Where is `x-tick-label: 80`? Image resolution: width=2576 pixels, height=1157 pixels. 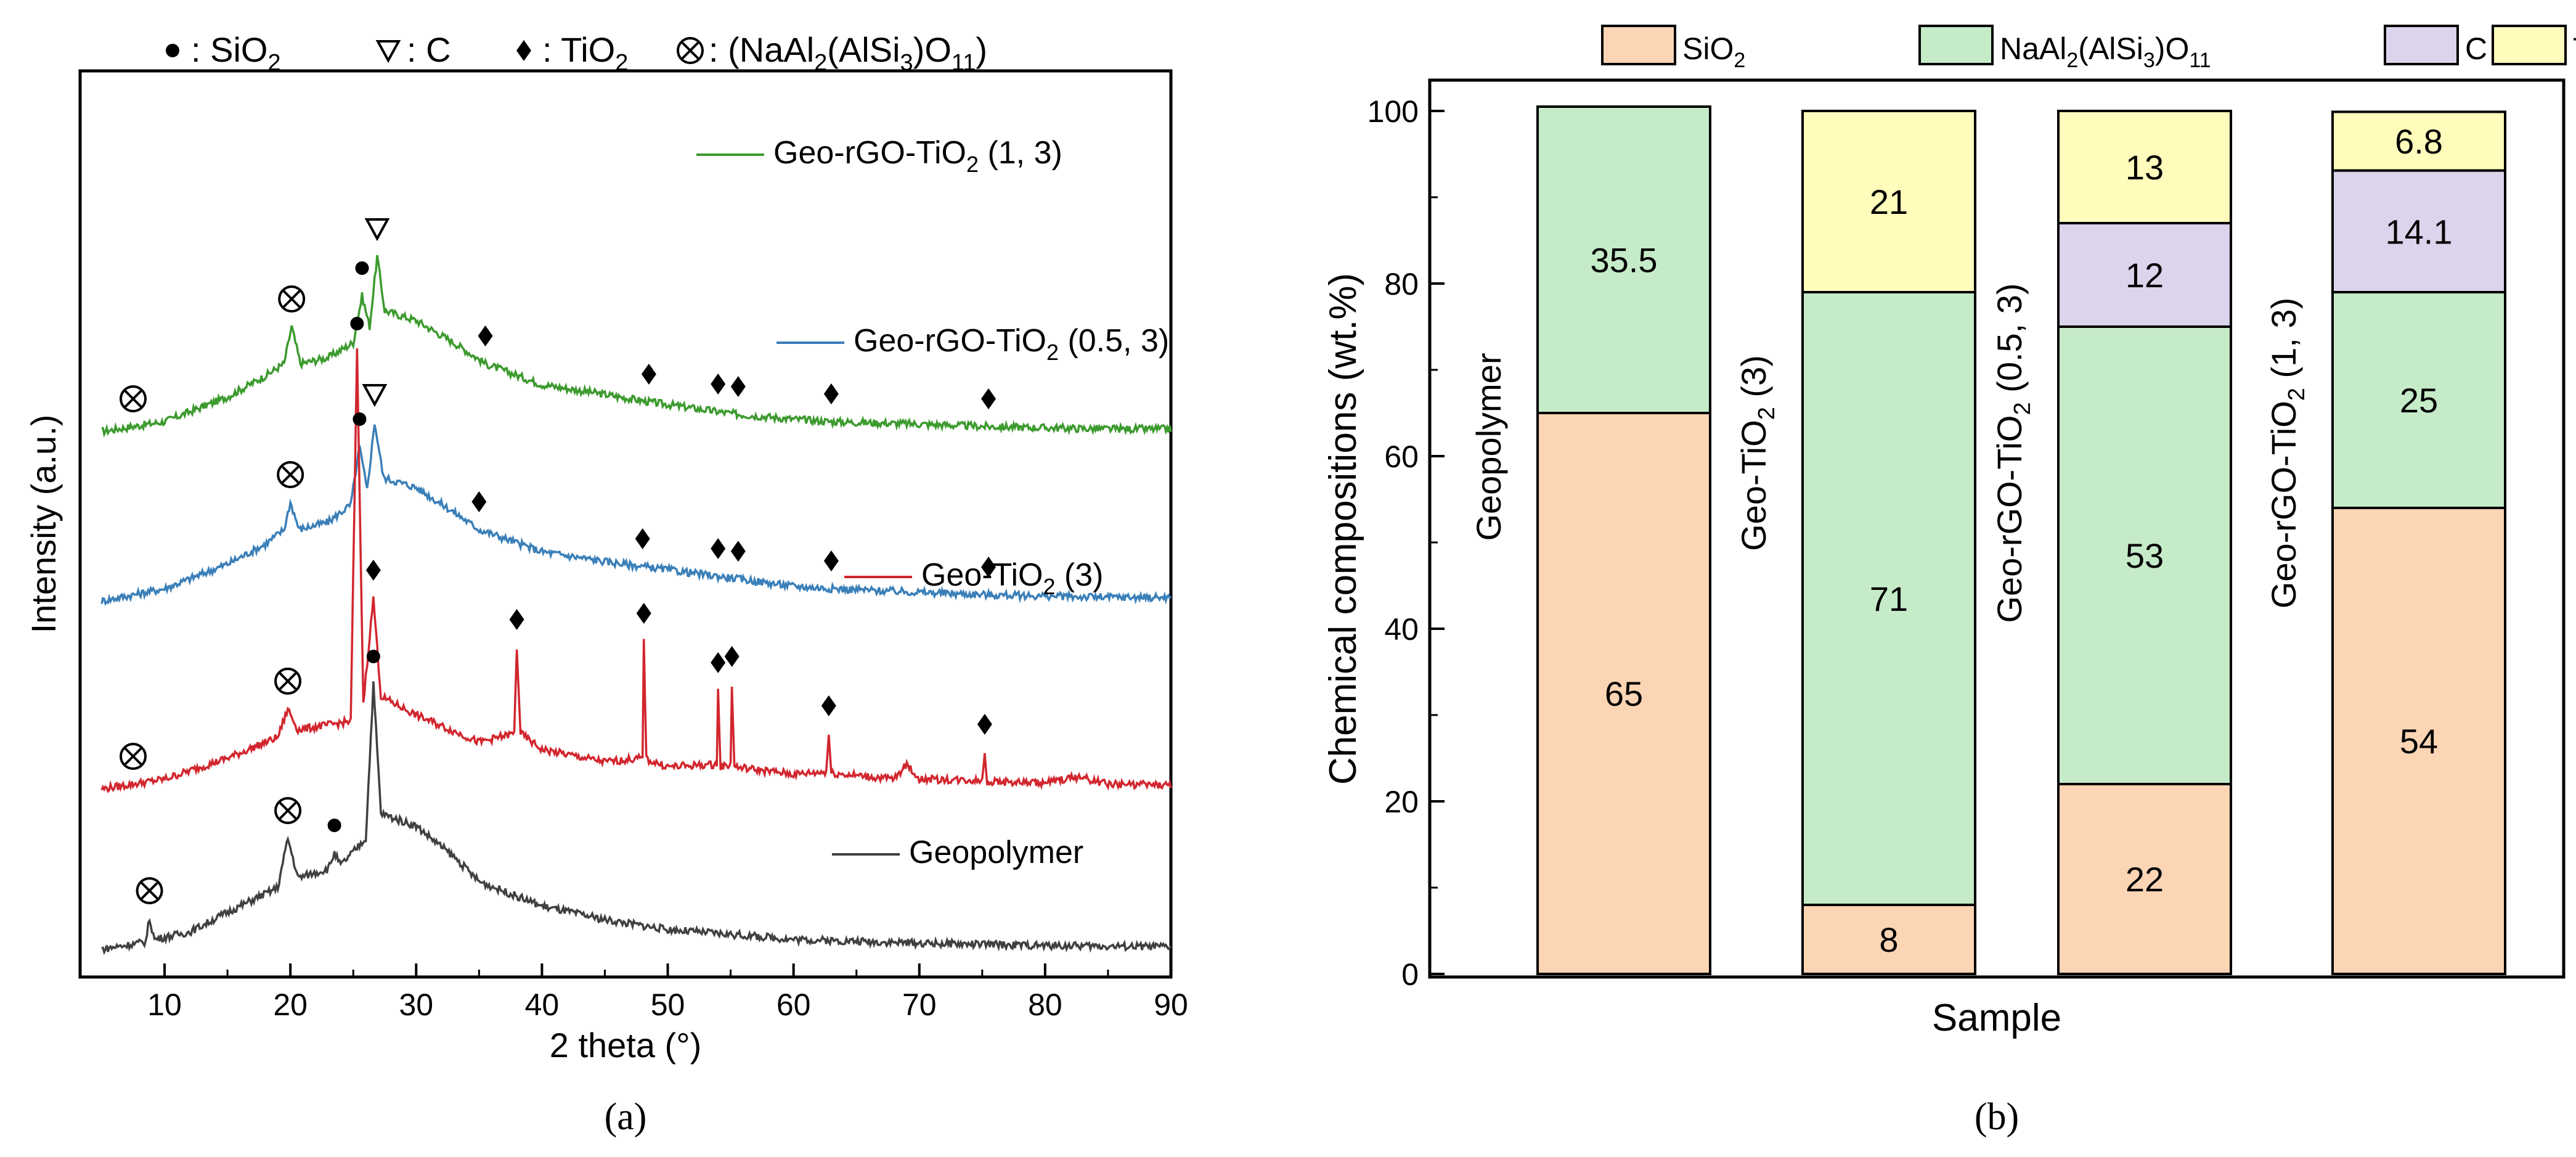
x-tick-label: 80 is located at coordinates (1045, 1004).